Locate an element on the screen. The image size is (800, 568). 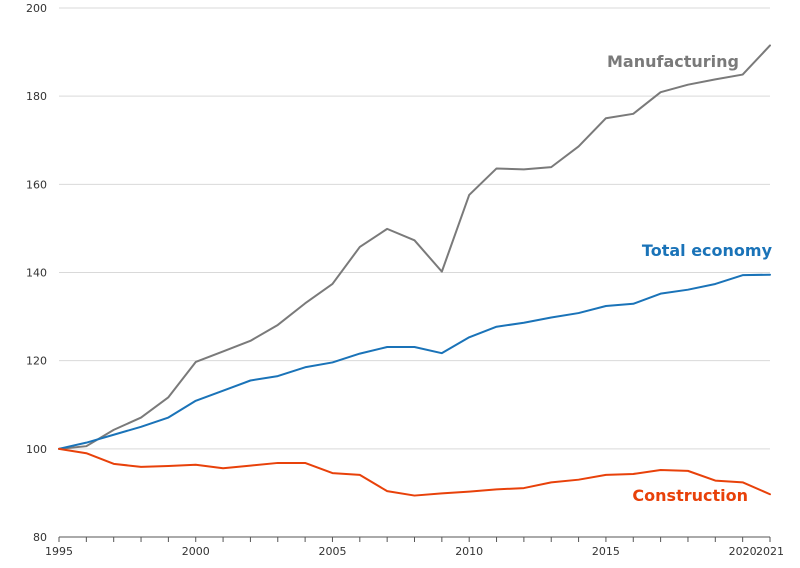
x-tick-label: 2005 is located at coordinates (332, 551).